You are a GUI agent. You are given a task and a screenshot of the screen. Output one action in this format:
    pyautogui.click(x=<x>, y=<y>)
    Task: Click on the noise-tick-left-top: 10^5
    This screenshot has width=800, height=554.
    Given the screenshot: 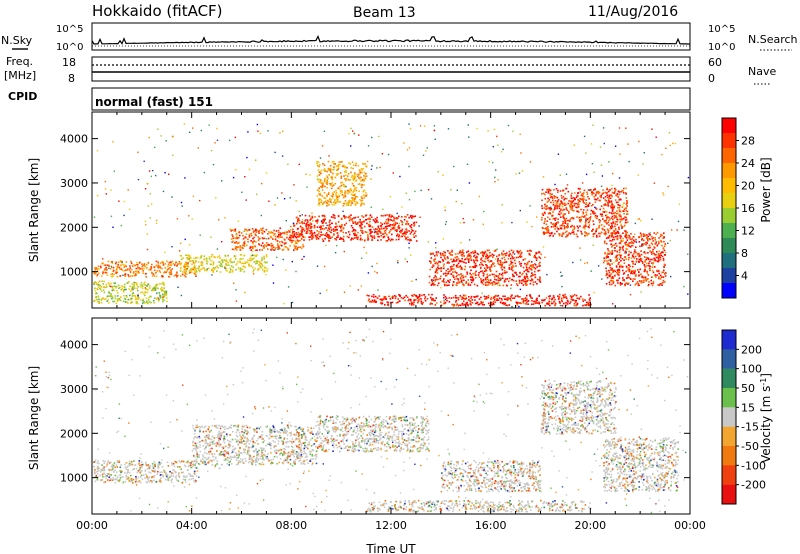 What is the action you would take?
    pyautogui.click(x=69, y=29)
    